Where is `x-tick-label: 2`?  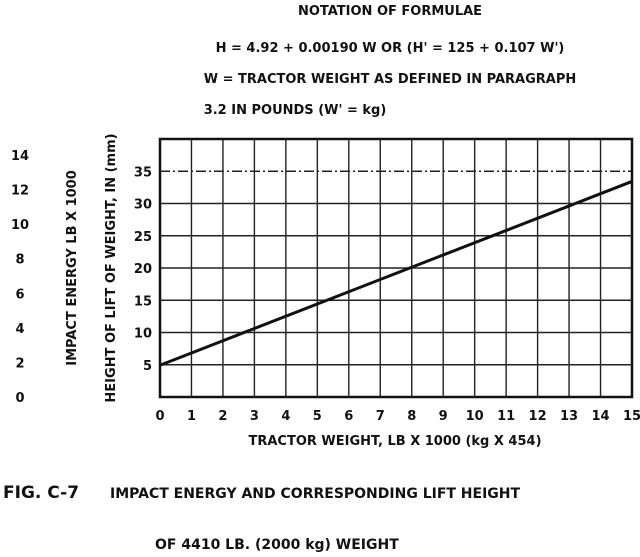
x-tick-label: 2 is located at coordinates (222, 416).